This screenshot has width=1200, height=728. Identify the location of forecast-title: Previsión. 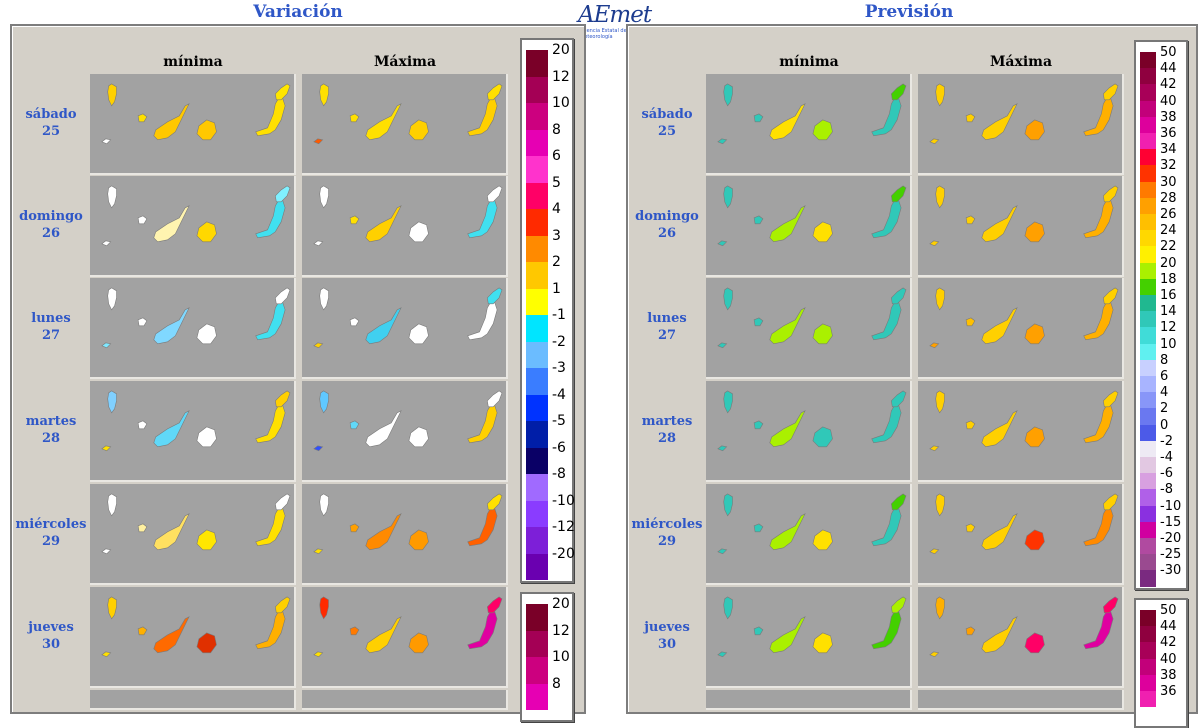
(909, 12).